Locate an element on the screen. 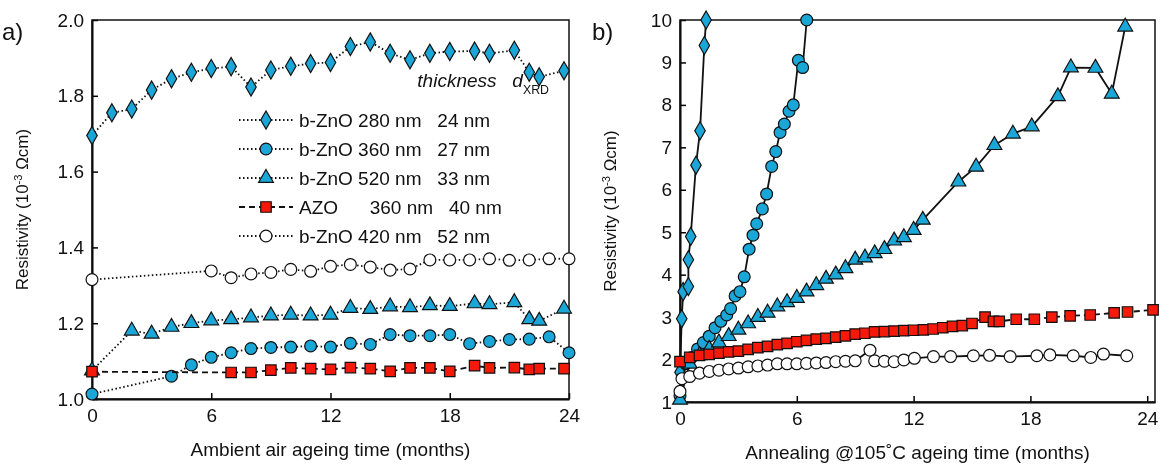  y-tick-label: 2 is located at coordinates (666, 360).